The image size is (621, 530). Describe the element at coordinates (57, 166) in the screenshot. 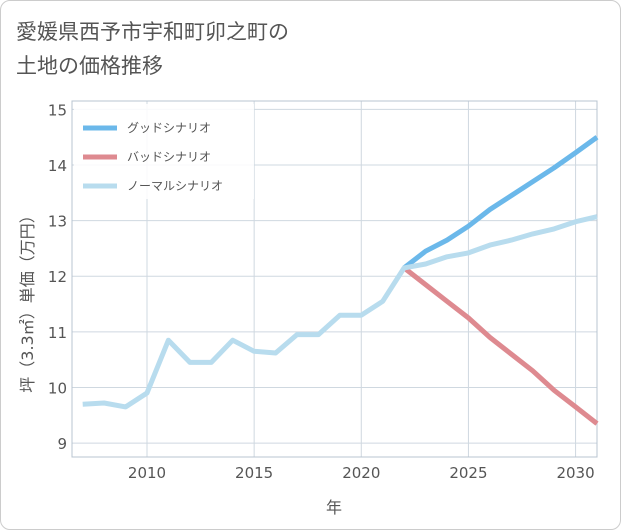

I see `y-tick-label: 14` at that location.